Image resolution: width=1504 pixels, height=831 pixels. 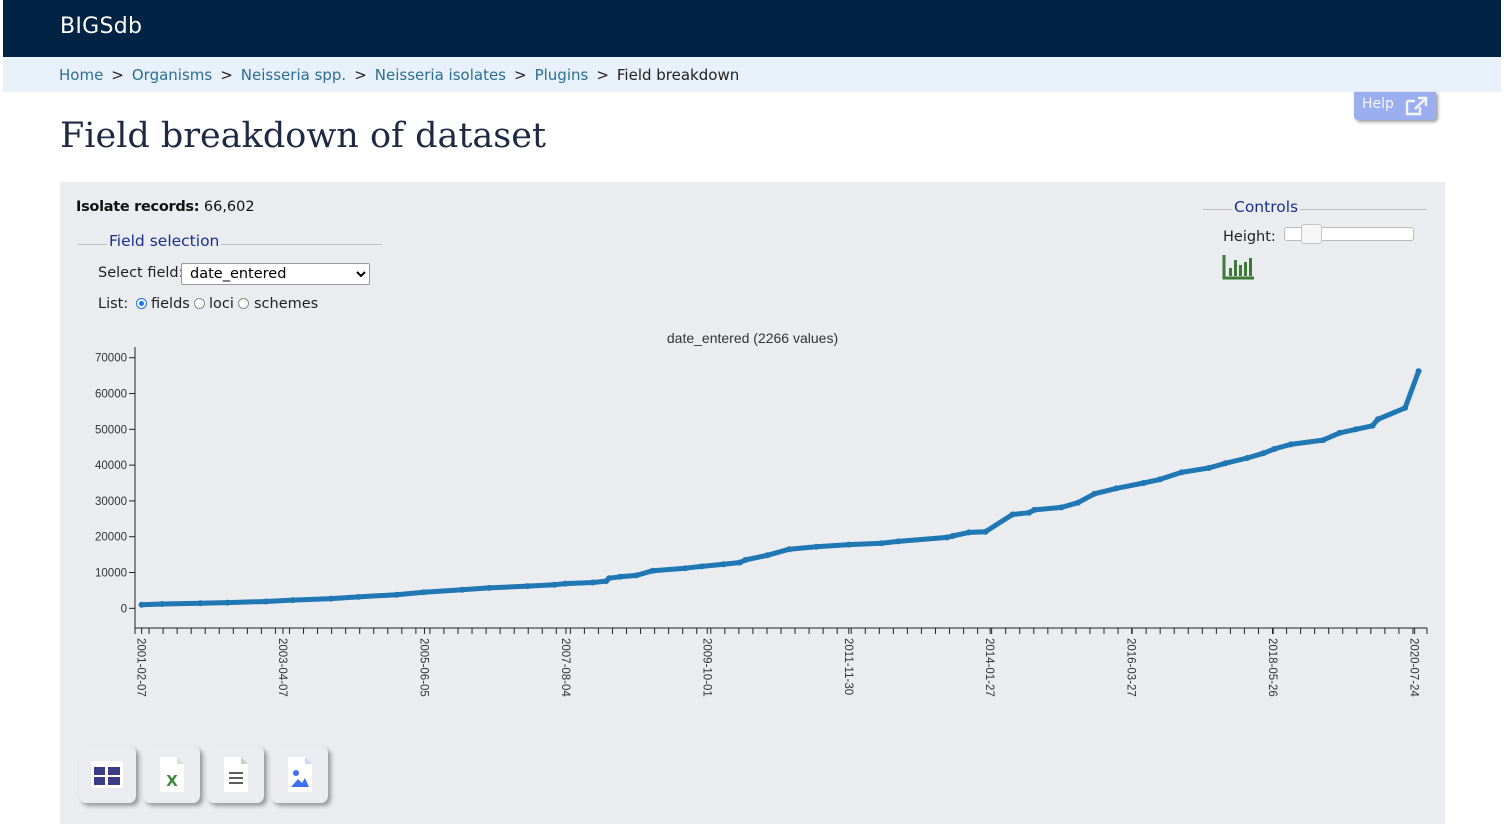 What do you see at coordinates (752, 338) in the screenshot?
I see `chart-title: date_entered (2266 values)` at bounding box center [752, 338].